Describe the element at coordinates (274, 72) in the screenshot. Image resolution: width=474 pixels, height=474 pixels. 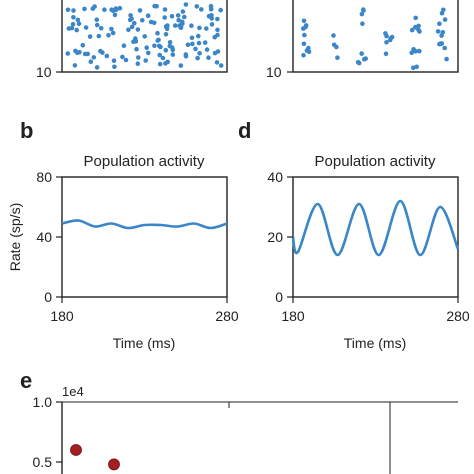
I see `raster-right-ytick-label: 10` at that location.